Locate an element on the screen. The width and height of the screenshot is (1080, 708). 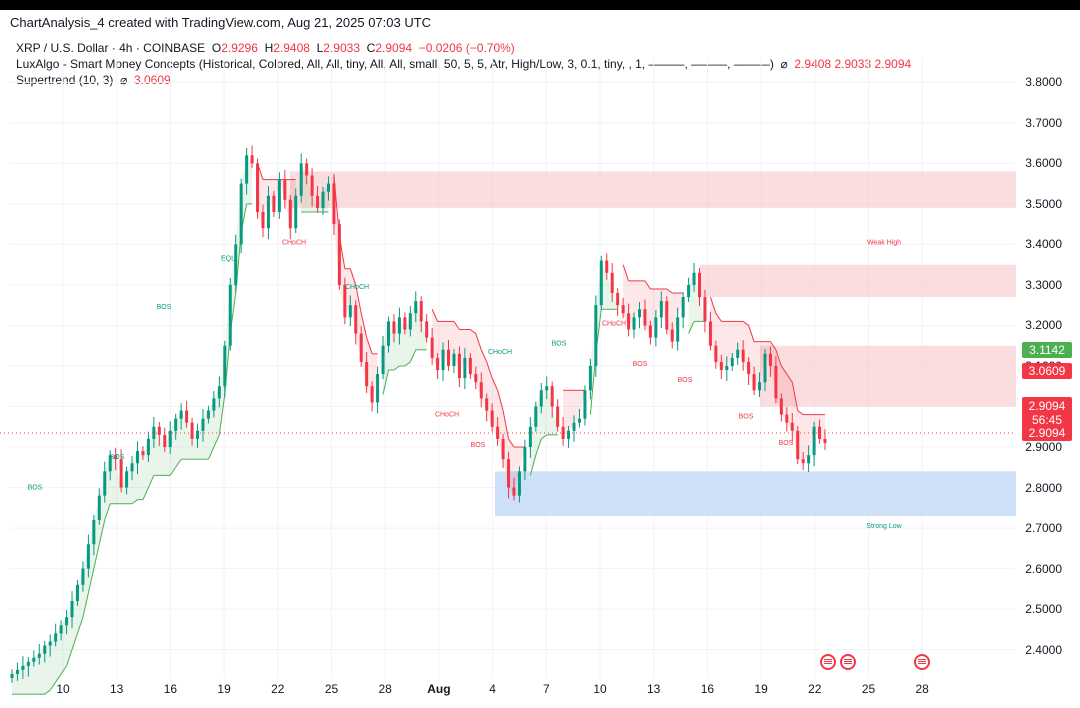
open-label: O is located at coordinates (216, 48).